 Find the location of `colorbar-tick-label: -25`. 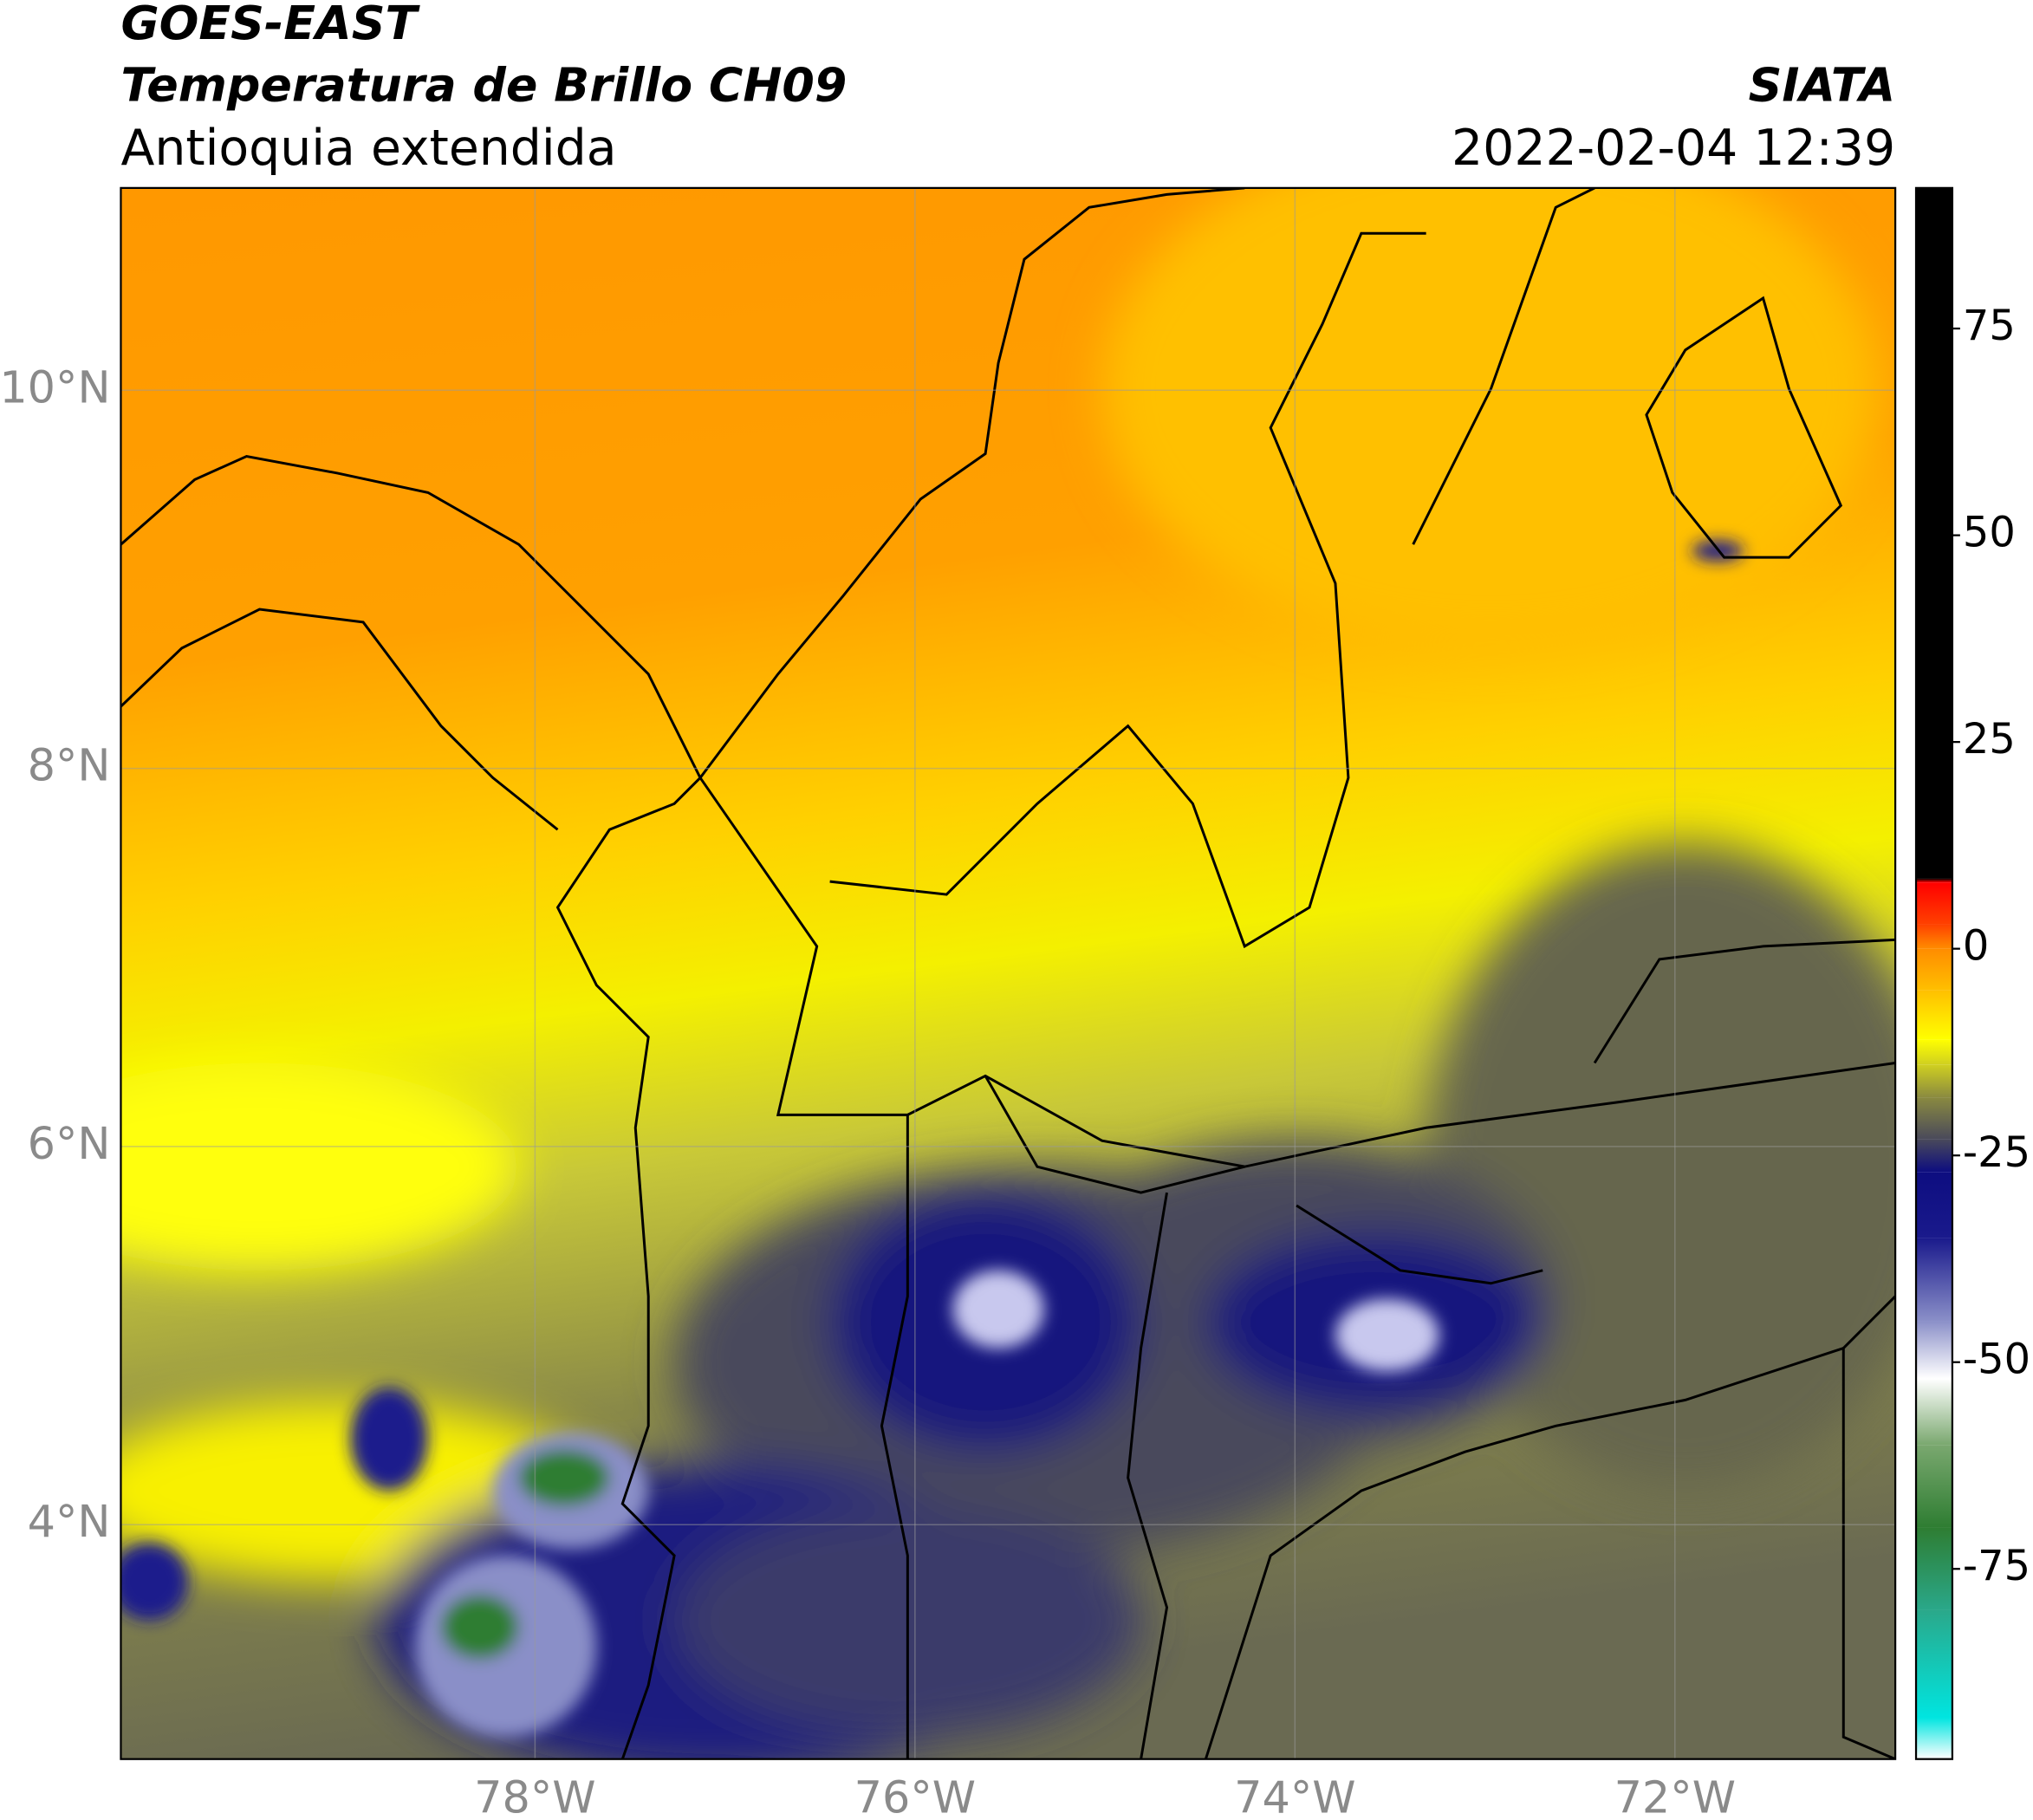

colorbar-tick-label: -25 is located at coordinates (1997, 1153).